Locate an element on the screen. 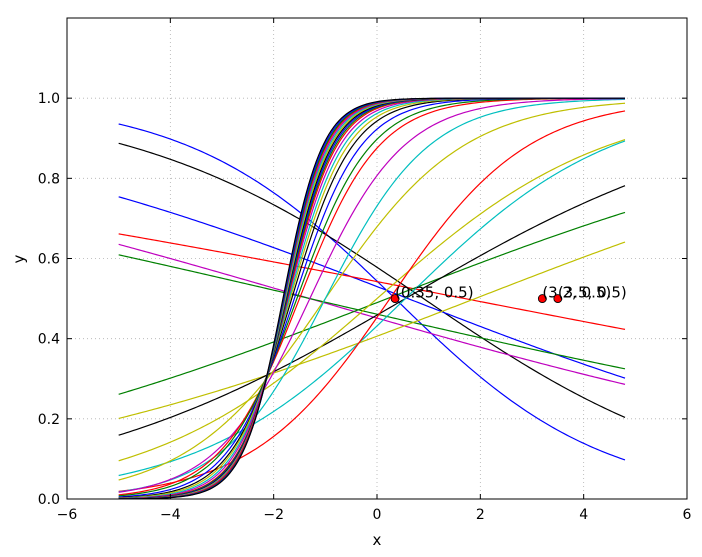 The height and width of the screenshot is (557, 702). y-tick-label: 0.8 is located at coordinates (49, 179).